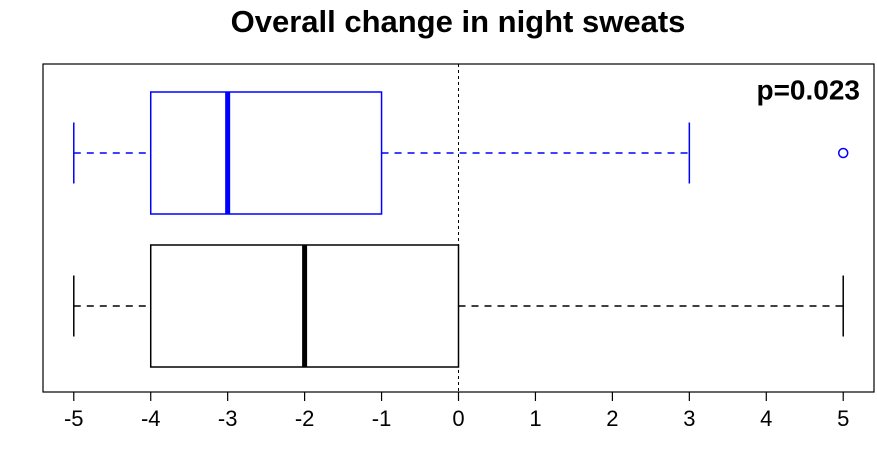 This screenshot has height=474, width=877. What do you see at coordinates (612, 418) in the screenshot?
I see `x-tick-label: 2` at bounding box center [612, 418].